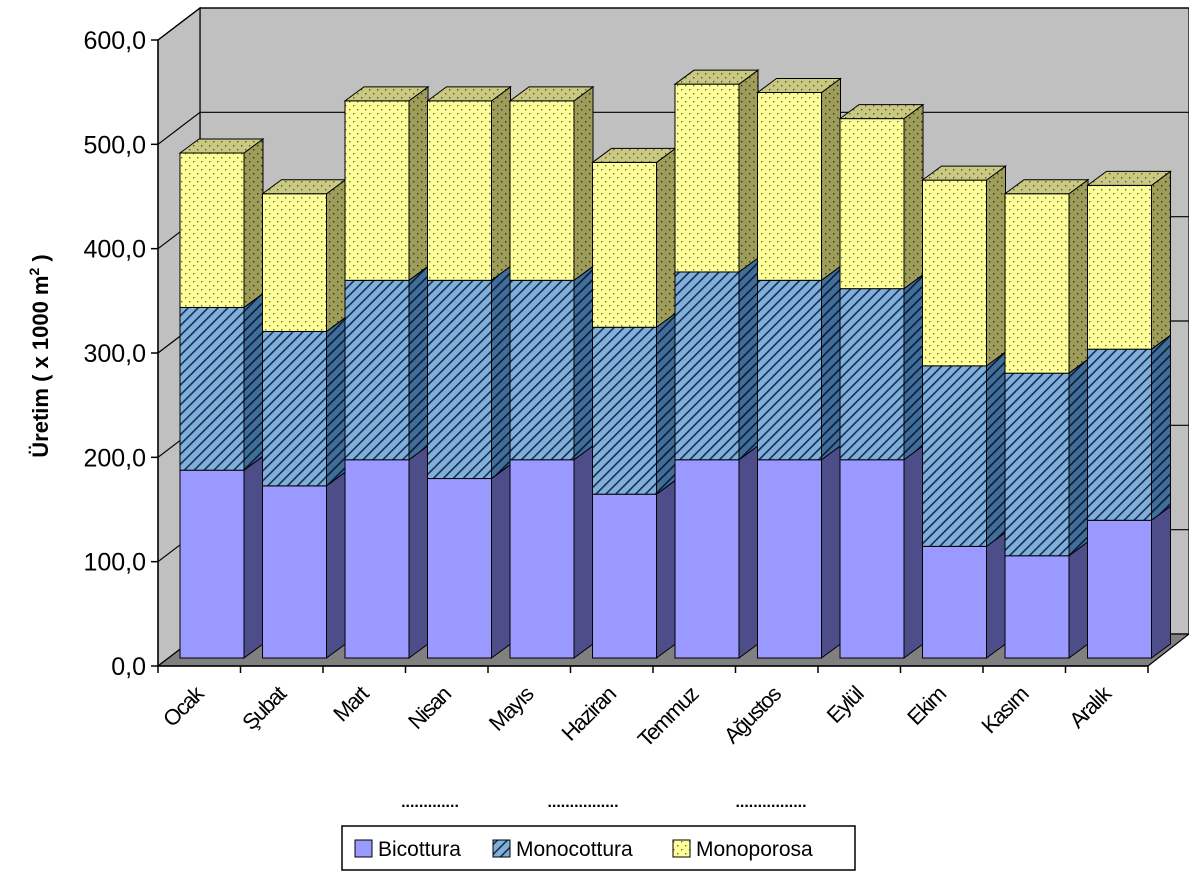  Describe the element at coordinates (754, 849) in the screenshot. I see `legend-label-monoporosa: Monoporosa` at that location.